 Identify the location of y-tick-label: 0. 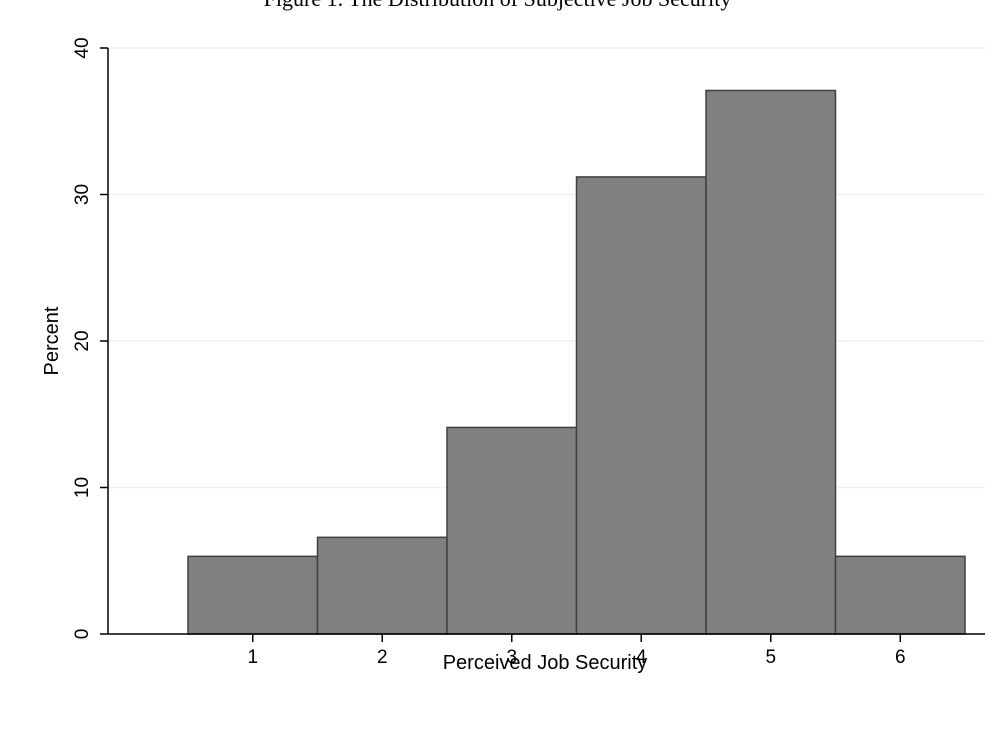
(82, 634).